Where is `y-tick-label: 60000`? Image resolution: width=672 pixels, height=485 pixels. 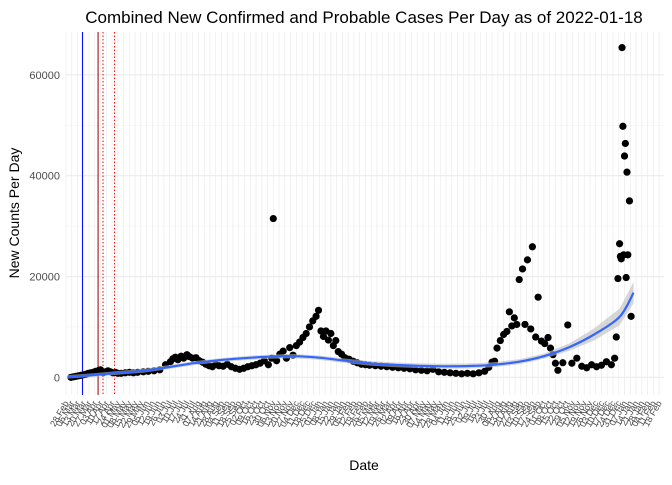 y-tick-label: 60000 is located at coordinates (44, 76).